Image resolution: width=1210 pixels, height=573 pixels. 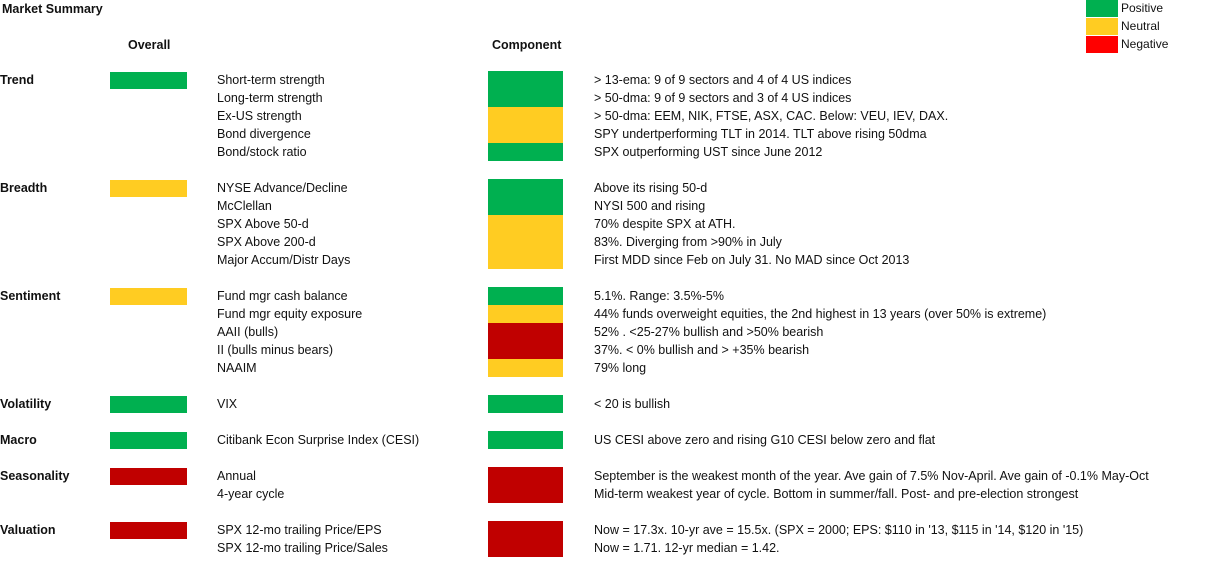 I want to click on indicator-label: AAII (bulls), so click(x=248, y=332).